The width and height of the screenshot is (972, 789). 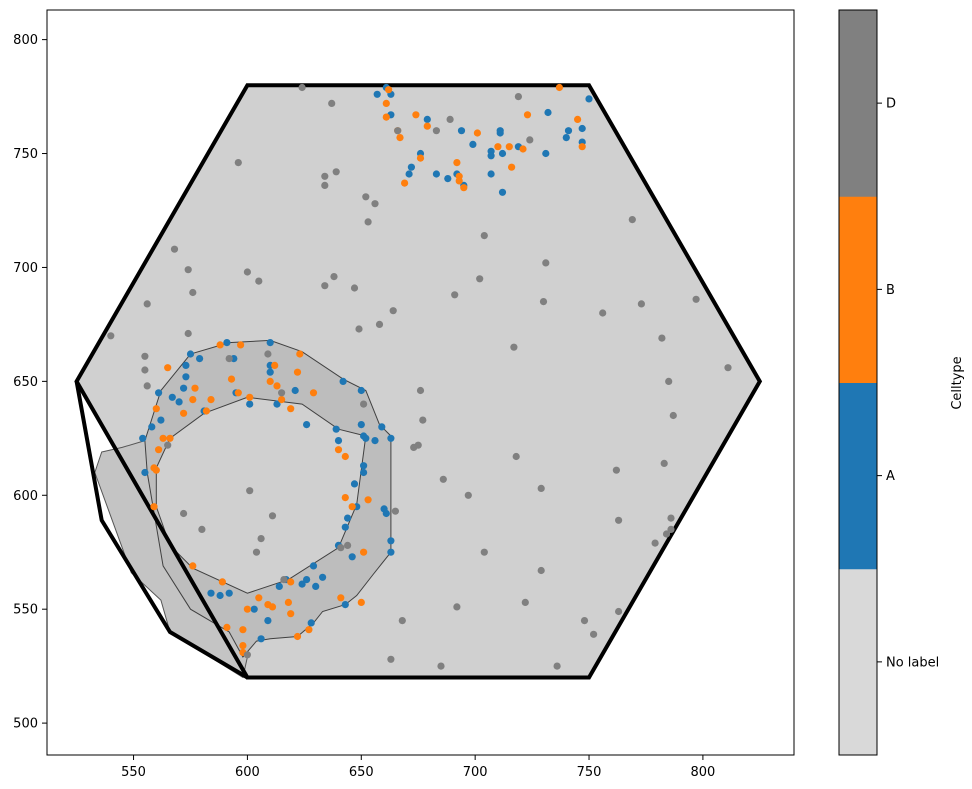 I want to click on outer-boundary, so click(x=161, y=530).